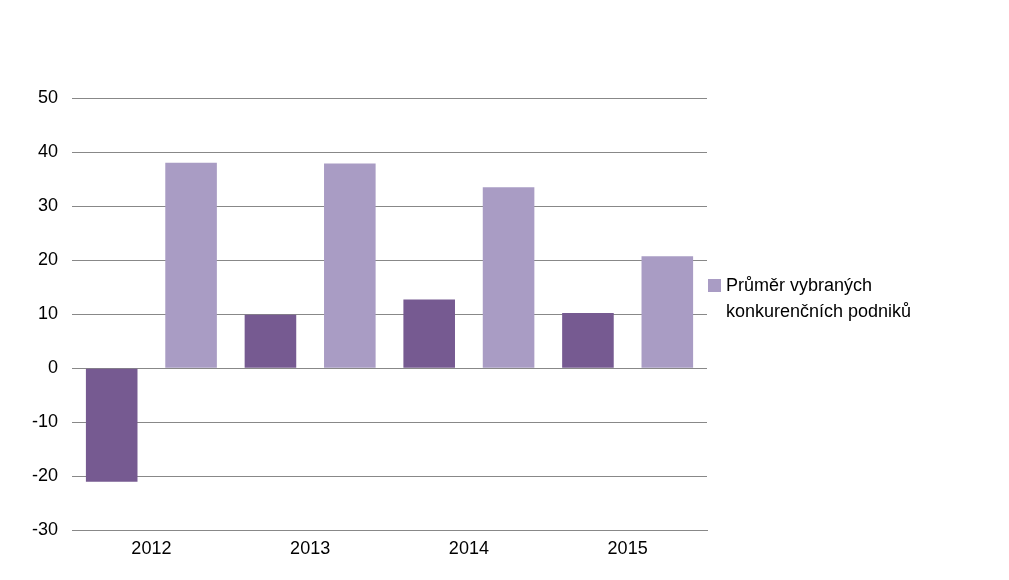 The image size is (1009, 580). I want to click on x-tick-label: 2012, so click(151, 548).